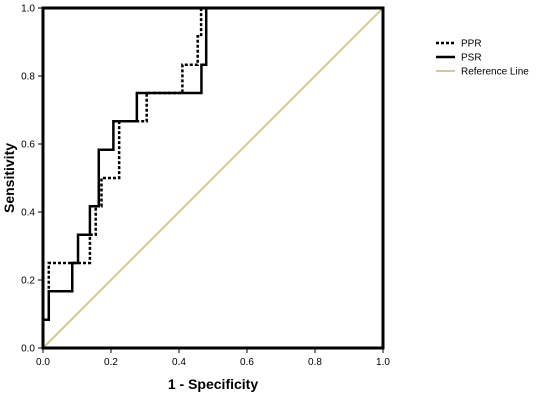  I want to click on legend-label: PPR, so click(471, 44).